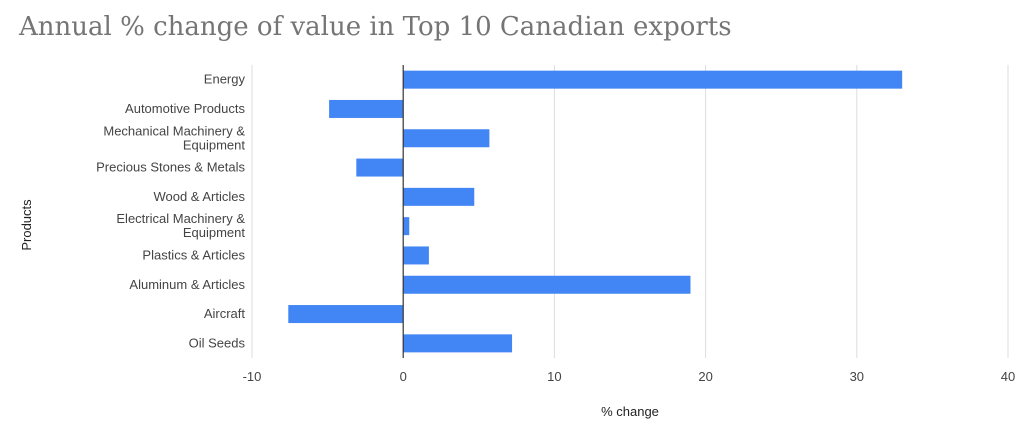  What do you see at coordinates (225, 79) in the screenshot?
I see `category-label: Energy` at bounding box center [225, 79].